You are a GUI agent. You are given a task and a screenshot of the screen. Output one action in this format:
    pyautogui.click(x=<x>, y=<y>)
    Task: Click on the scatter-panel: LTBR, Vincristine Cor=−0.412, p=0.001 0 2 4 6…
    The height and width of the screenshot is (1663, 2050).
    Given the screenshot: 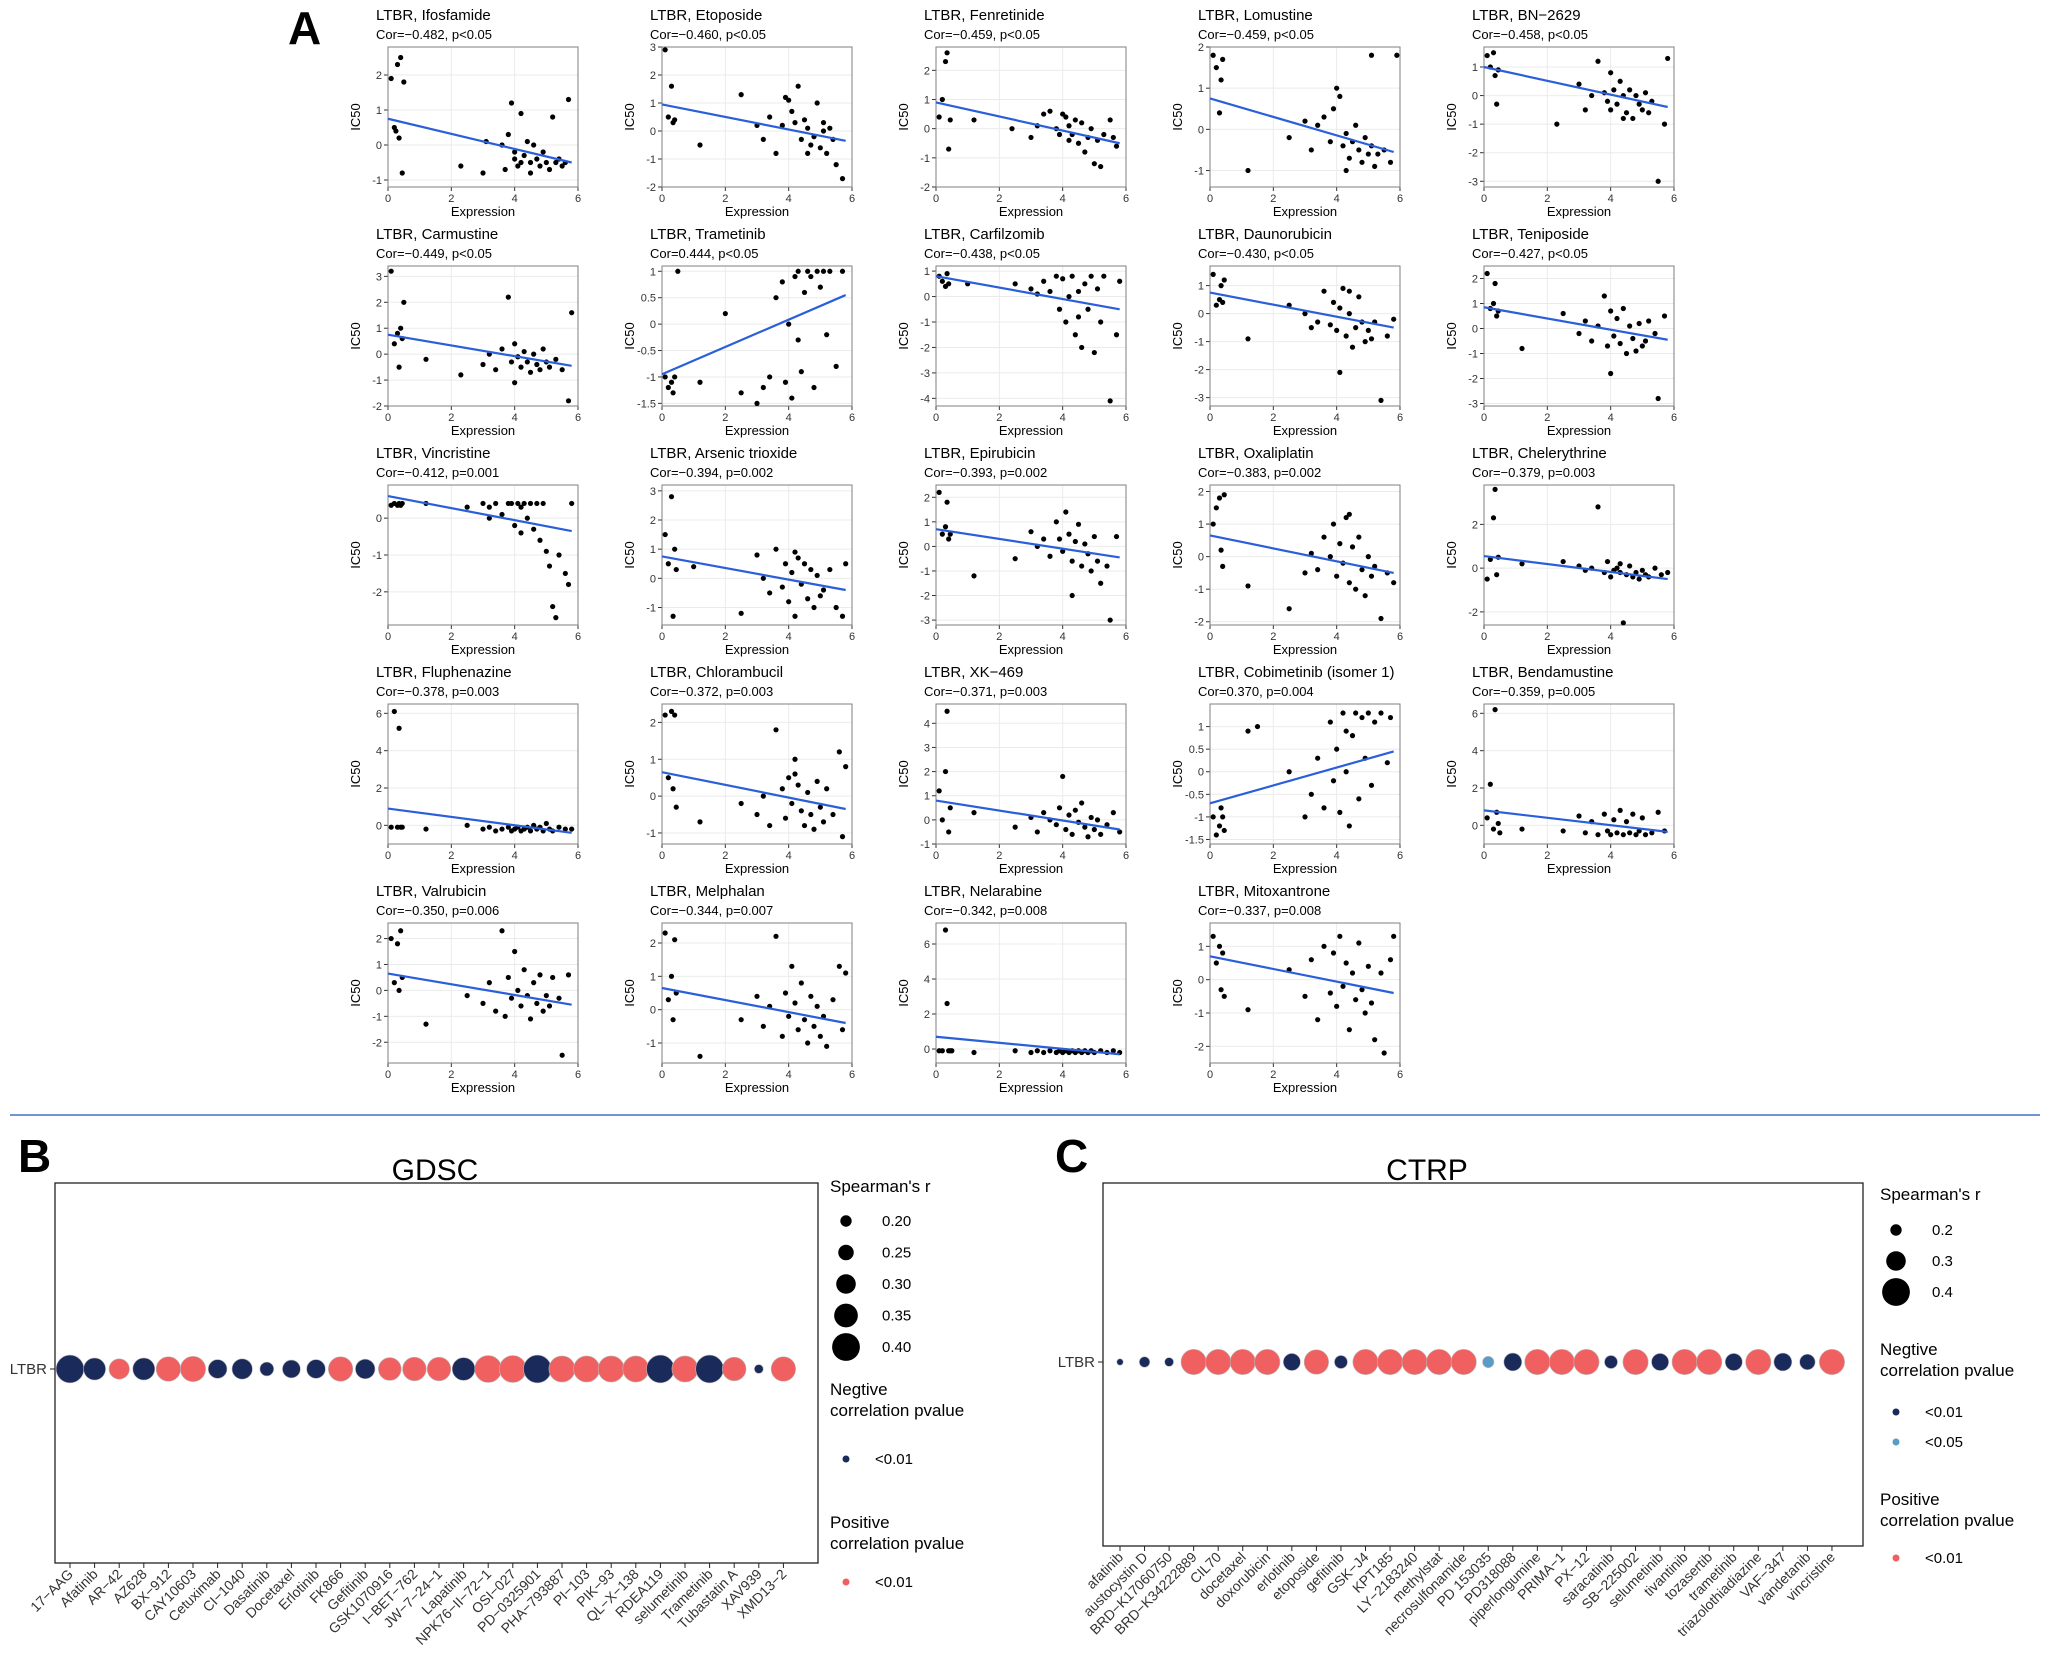 What is the action you would take?
    pyautogui.click(x=464, y=551)
    